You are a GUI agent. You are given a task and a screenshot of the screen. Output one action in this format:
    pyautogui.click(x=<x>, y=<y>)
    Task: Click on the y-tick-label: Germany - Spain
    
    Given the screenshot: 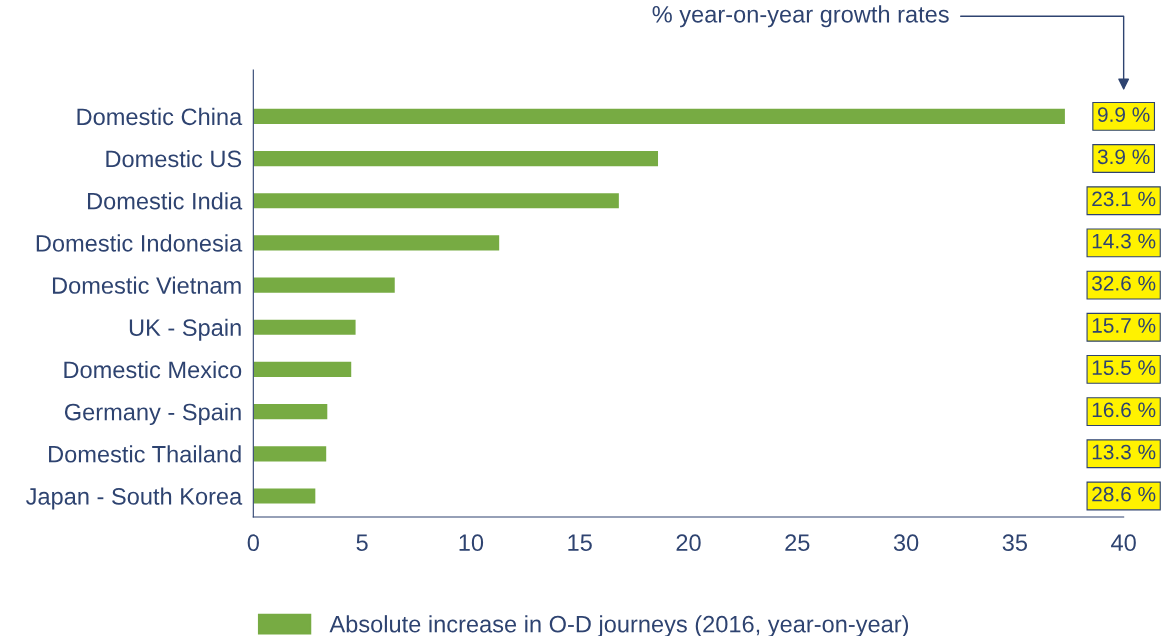 What is the action you would take?
    pyautogui.click(x=152, y=414)
    